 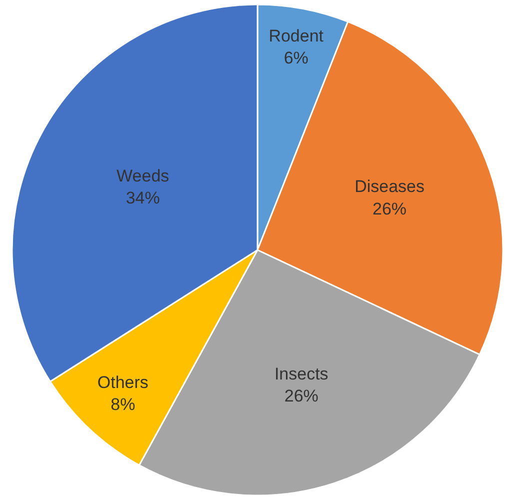 What do you see at coordinates (296, 58) in the screenshot?
I see `data-label: 6%` at bounding box center [296, 58].